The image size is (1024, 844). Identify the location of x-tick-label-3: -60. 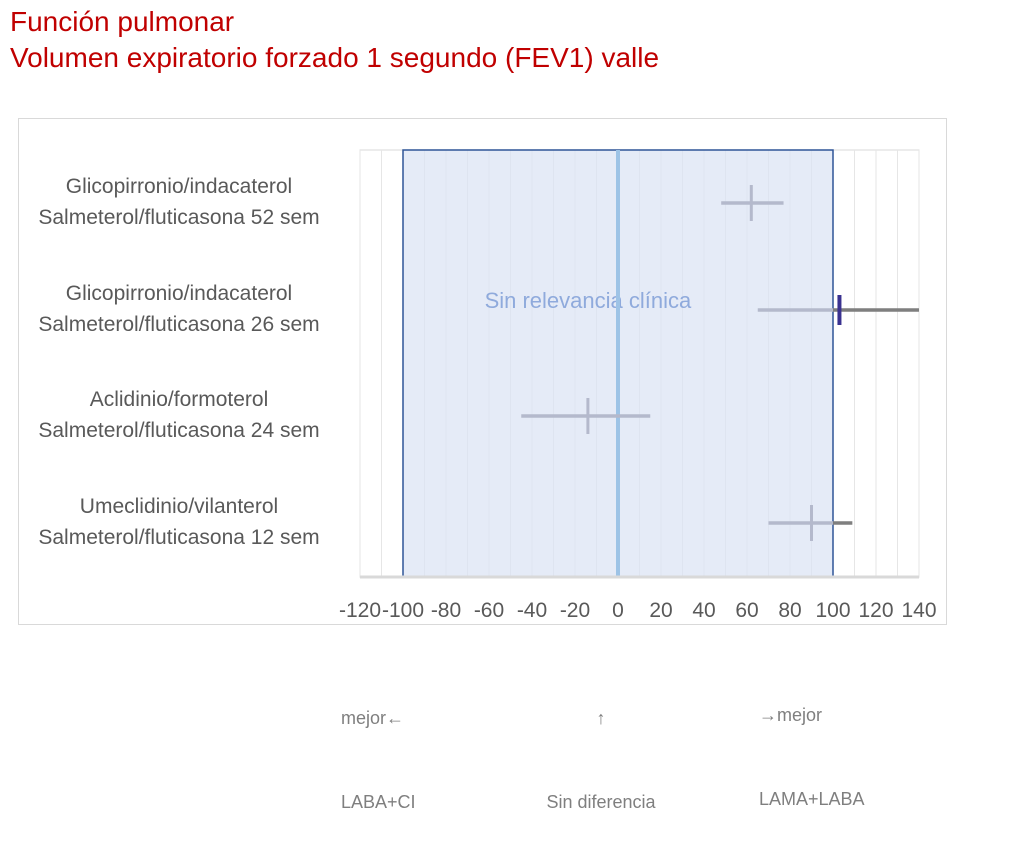
(489, 610).